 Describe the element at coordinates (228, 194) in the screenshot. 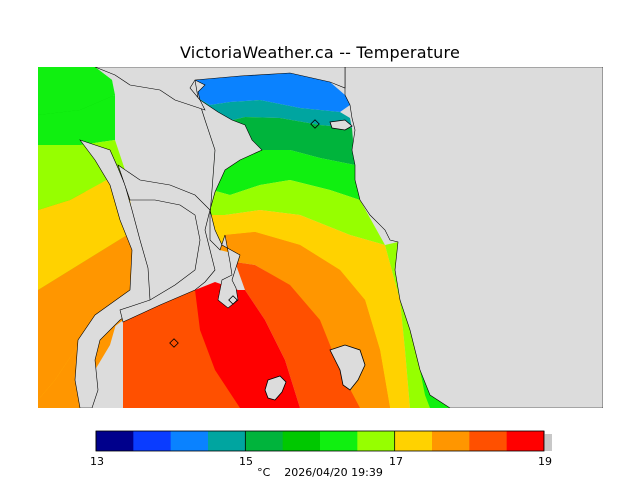

I see `central-peninsula` at that location.